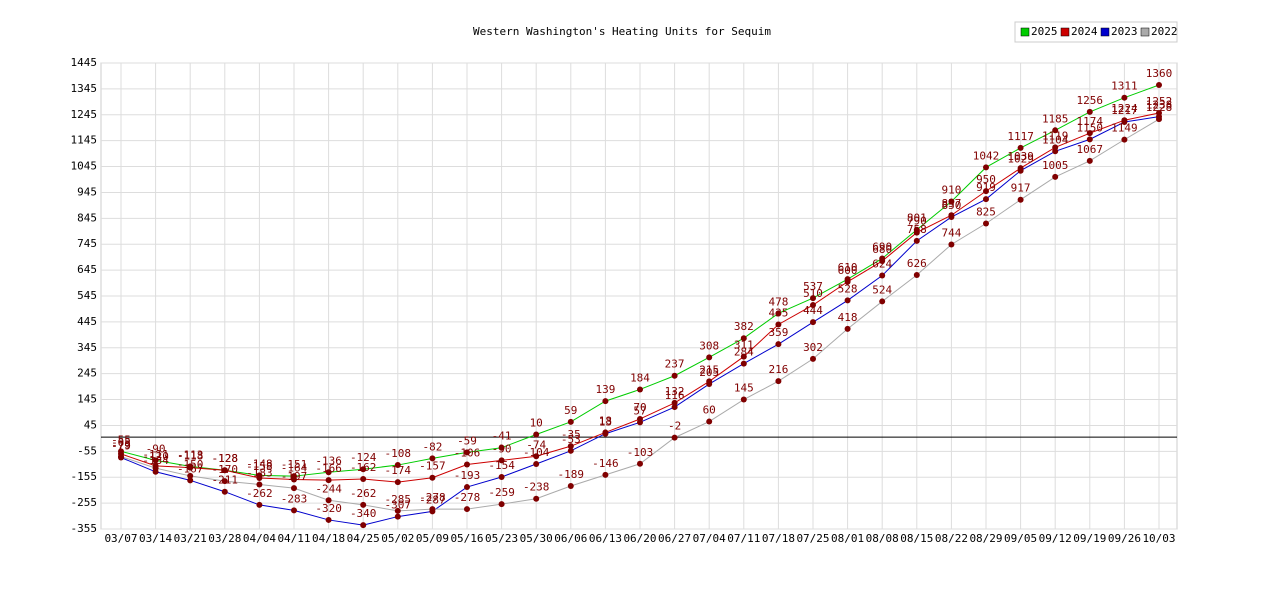 The image size is (1280, 600). I want to click on data-label: -287, so click(432, 499).